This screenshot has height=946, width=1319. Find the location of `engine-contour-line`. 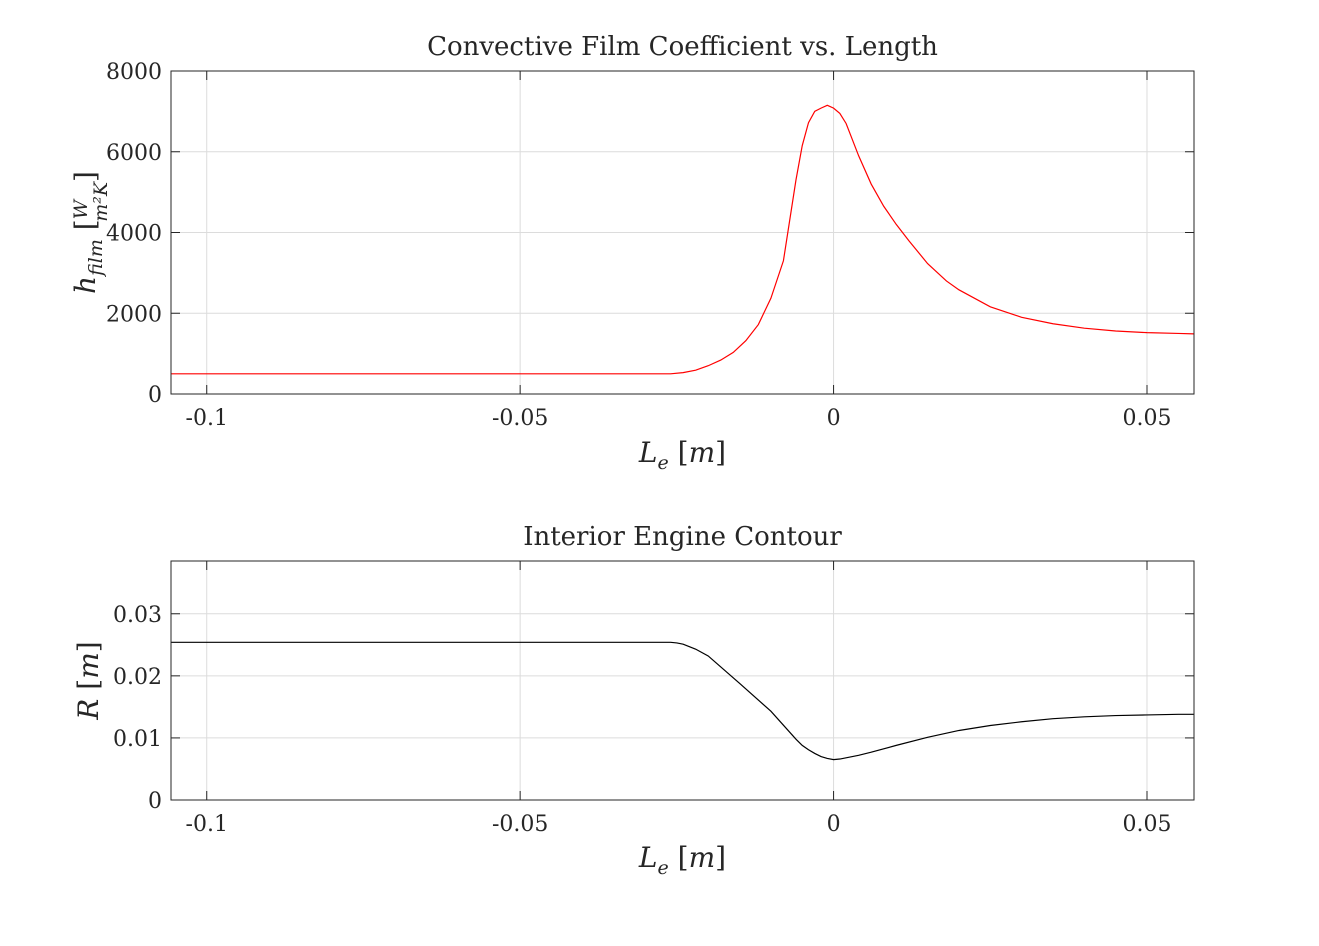

engine-contour-line is located at coordinates (682, 701).